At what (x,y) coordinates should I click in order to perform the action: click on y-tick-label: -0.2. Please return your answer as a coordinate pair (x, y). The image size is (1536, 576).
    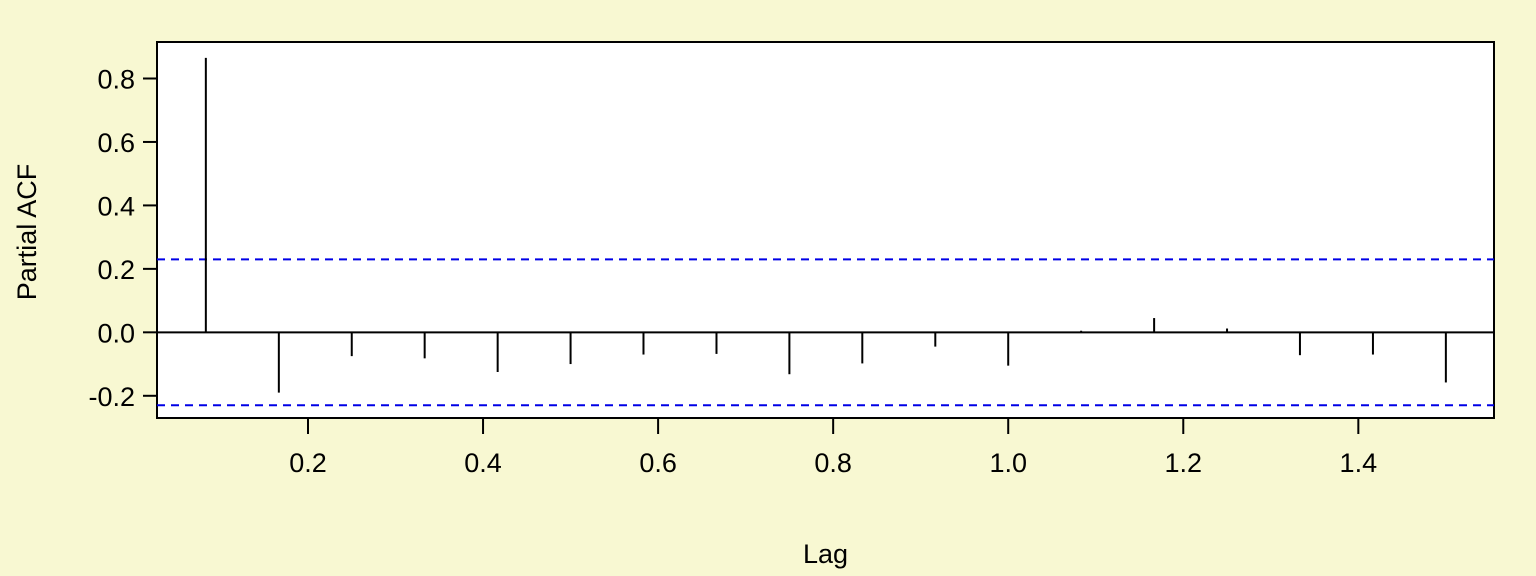
    Looking at the image, I should click on (111, 397).